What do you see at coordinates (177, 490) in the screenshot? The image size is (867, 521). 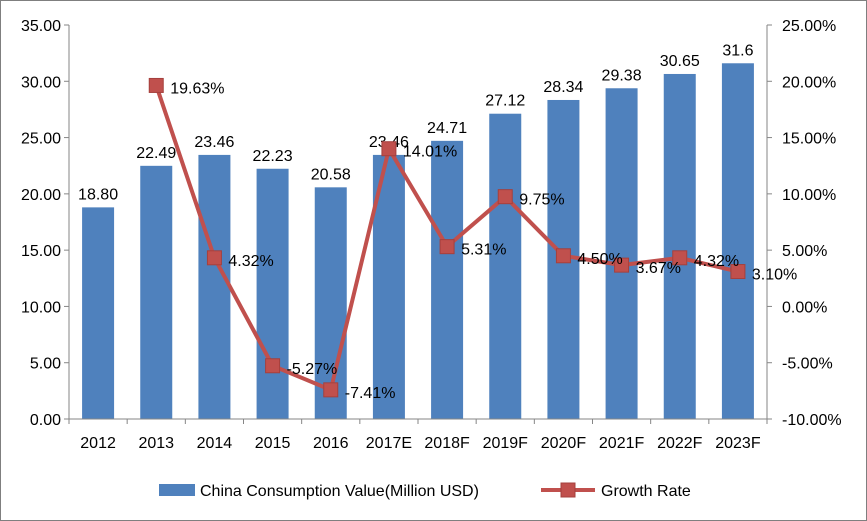 I see `legend-swatch-consumption` at bounding box center [177, 490].